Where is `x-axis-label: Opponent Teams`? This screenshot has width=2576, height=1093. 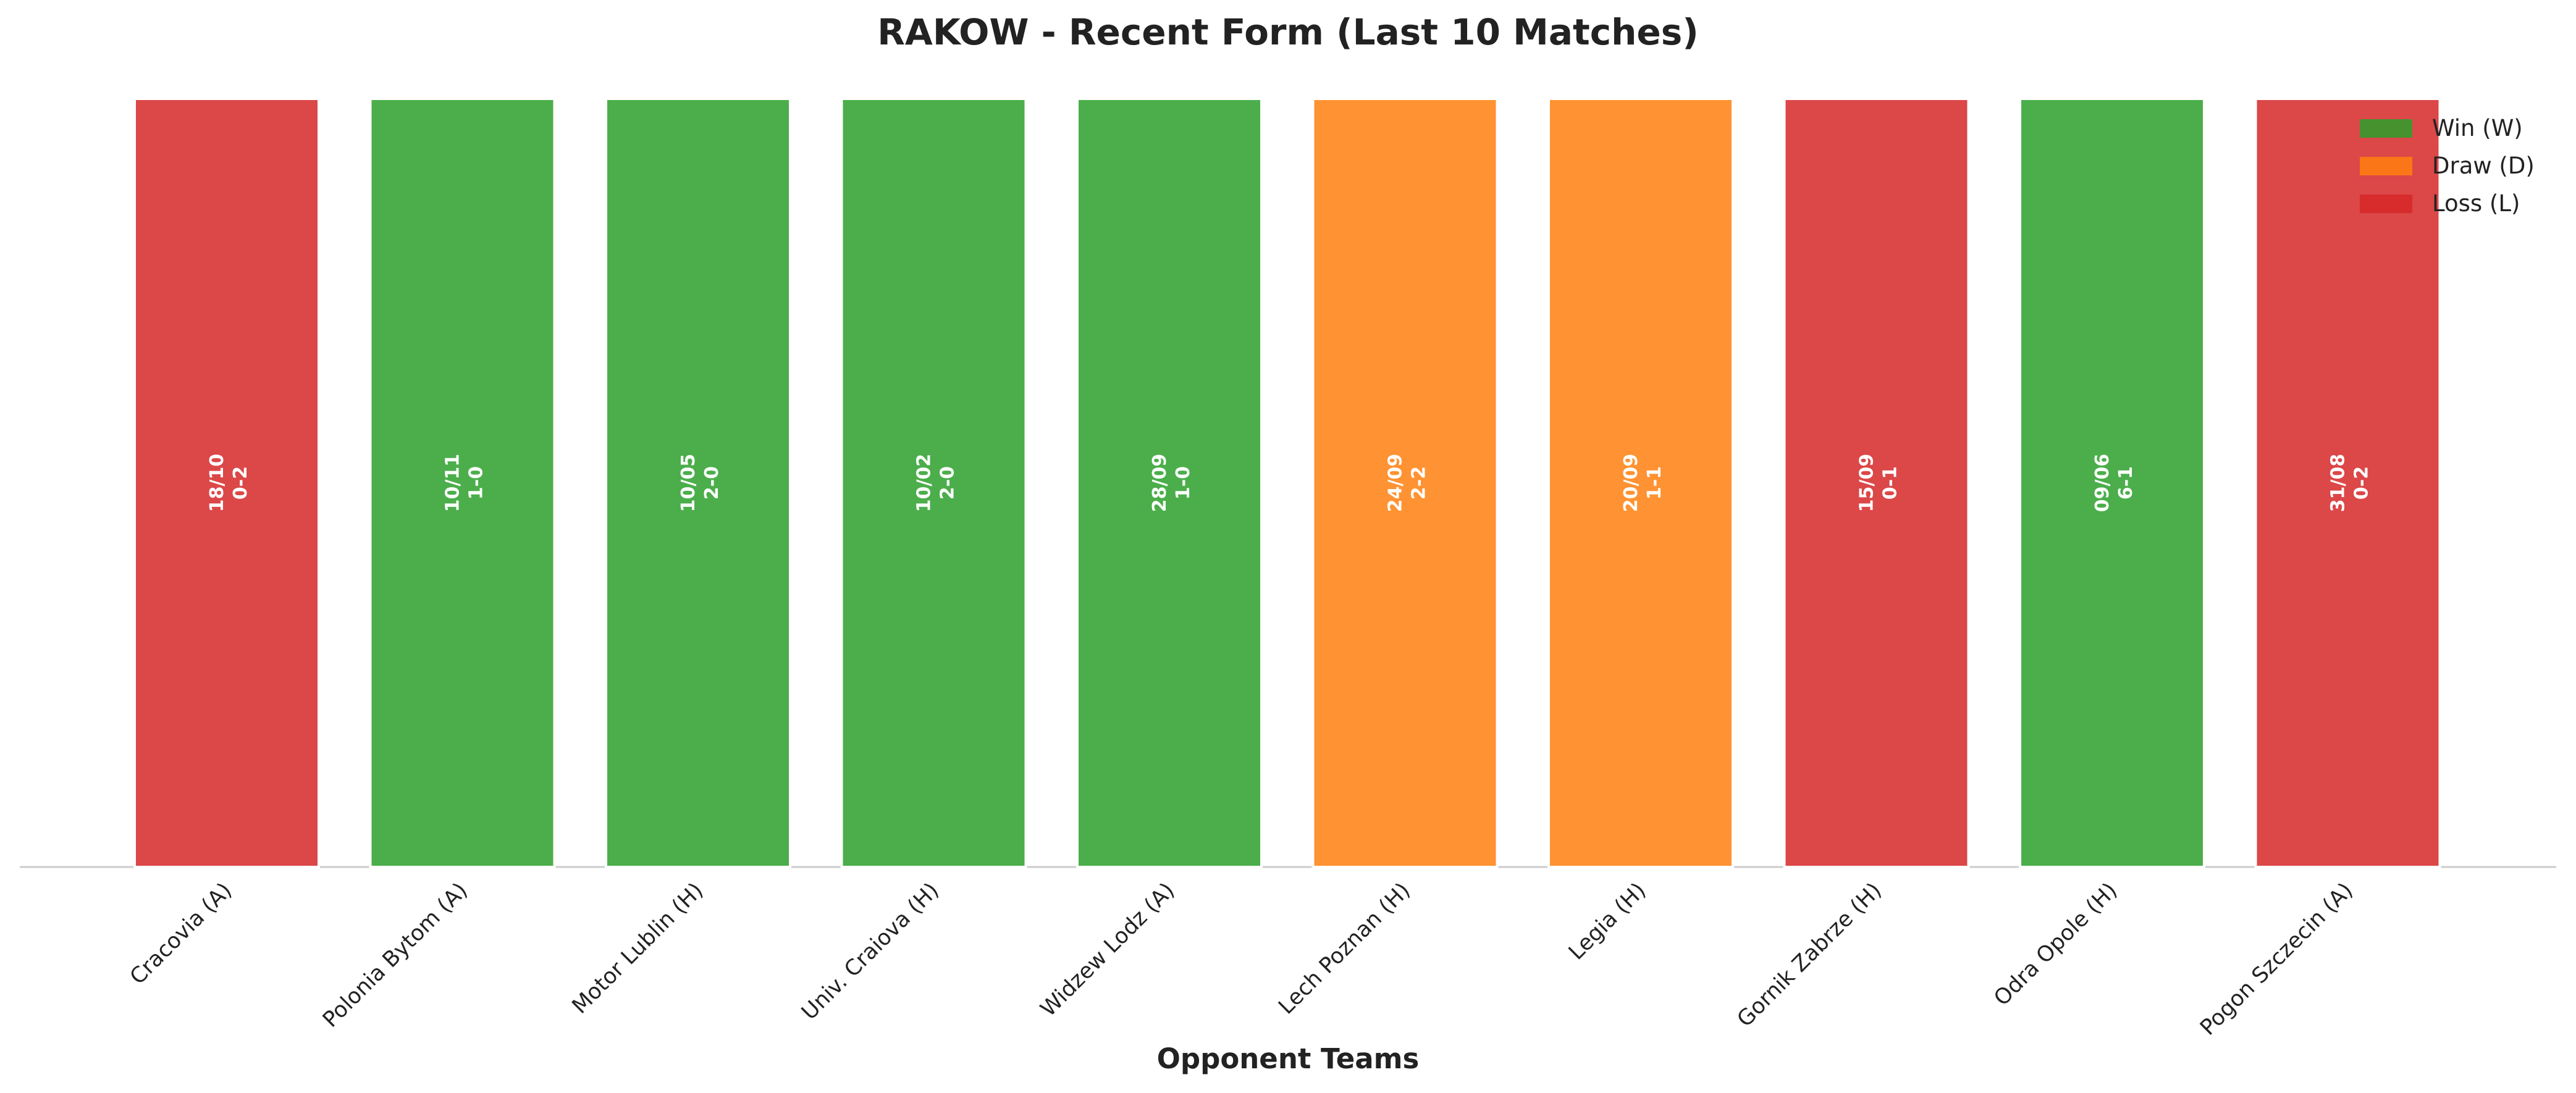
x-axis-label: Opponent Teams is located at coordinates (1288, 1058).